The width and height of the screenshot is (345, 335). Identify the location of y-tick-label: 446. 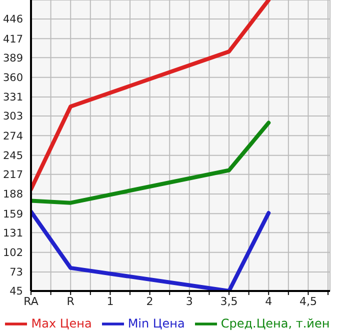
(13, 20).